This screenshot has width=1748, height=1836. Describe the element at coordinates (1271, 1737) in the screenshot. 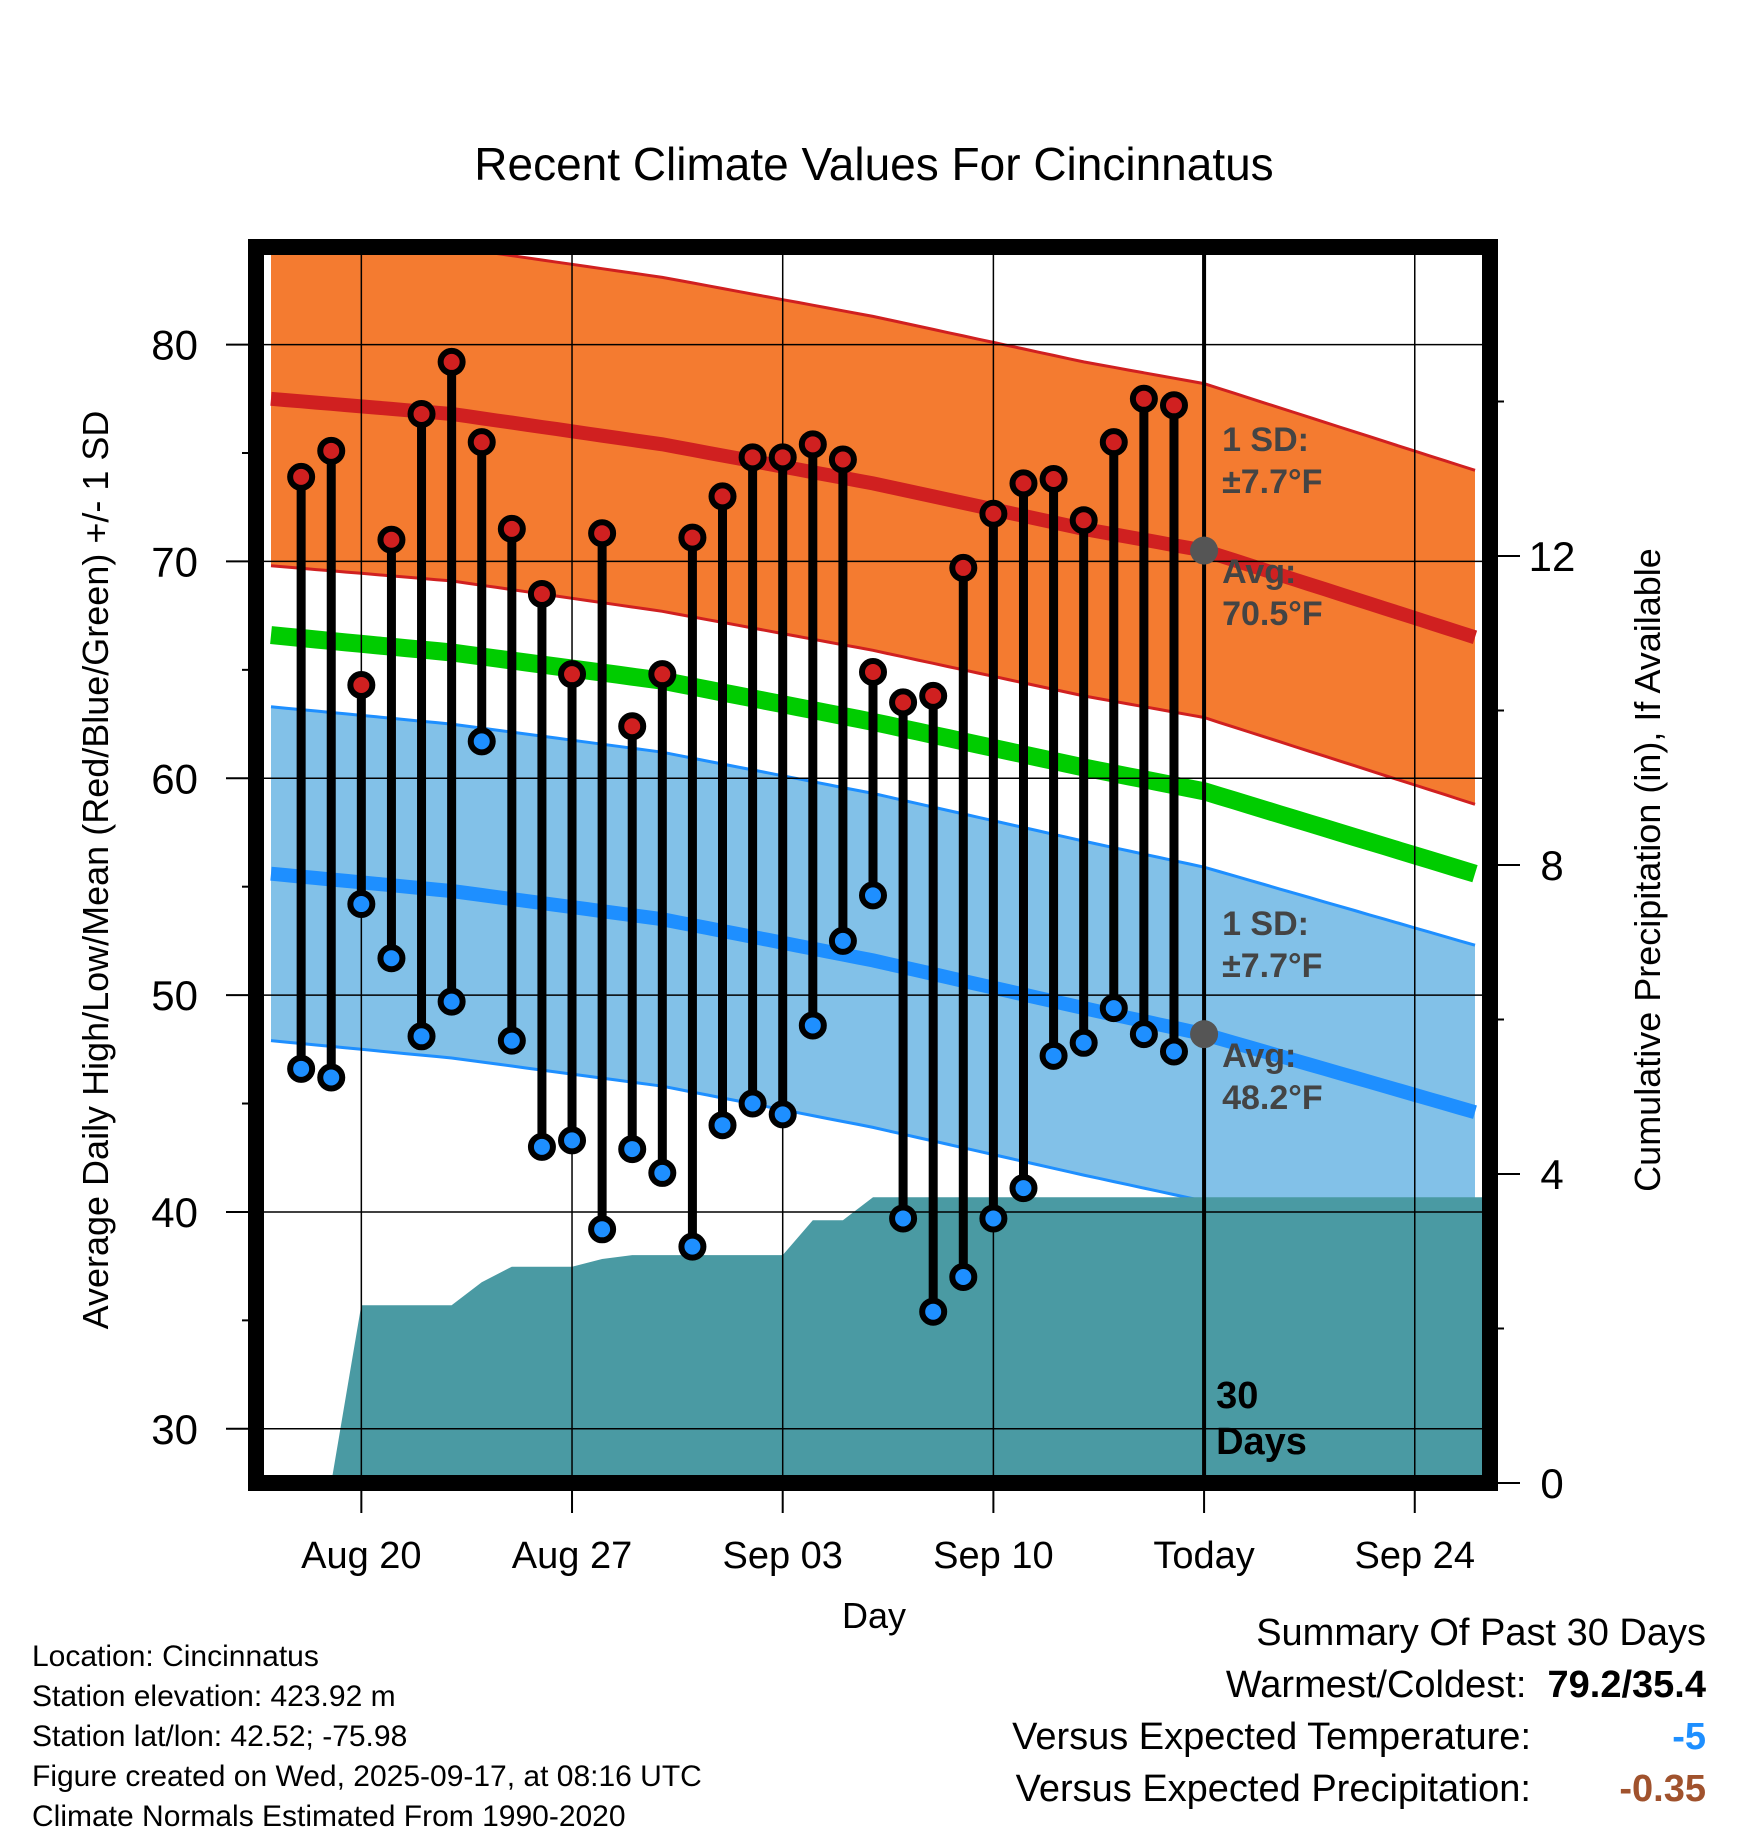

I see `summary-temp-label: Versus Expected Temperature:` at that location.